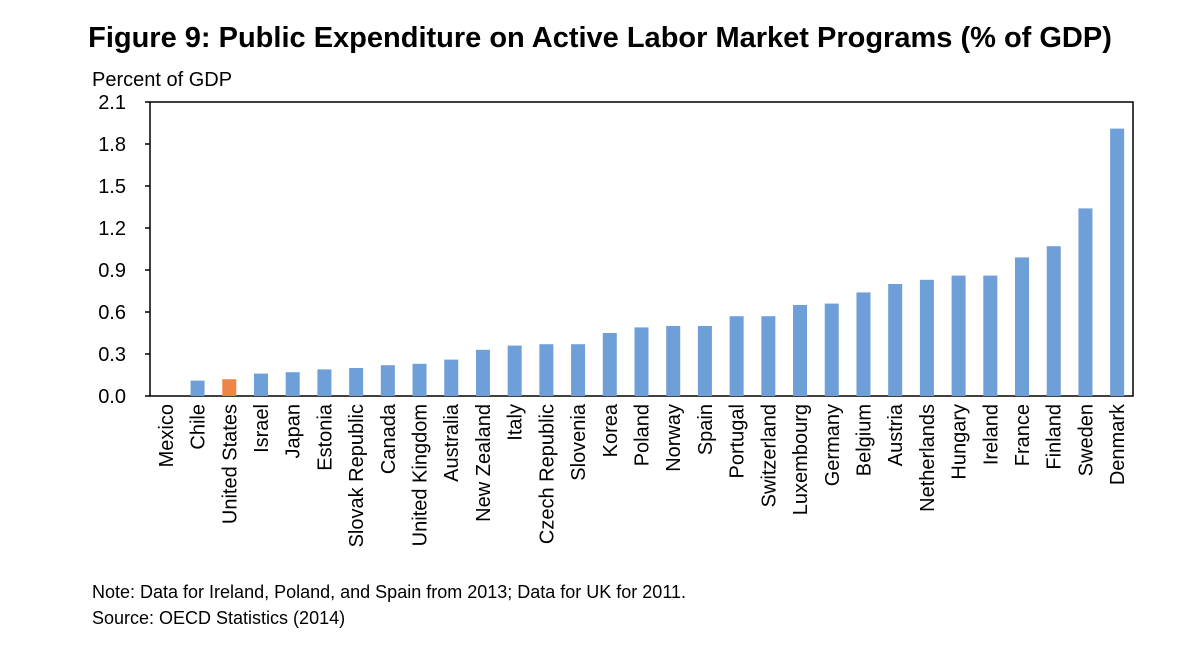 This screenshot has height=655, width=1200. Describe the element at coordinates (1023, 435) in the screenshot. I see `x-tick-label: France` at that location.